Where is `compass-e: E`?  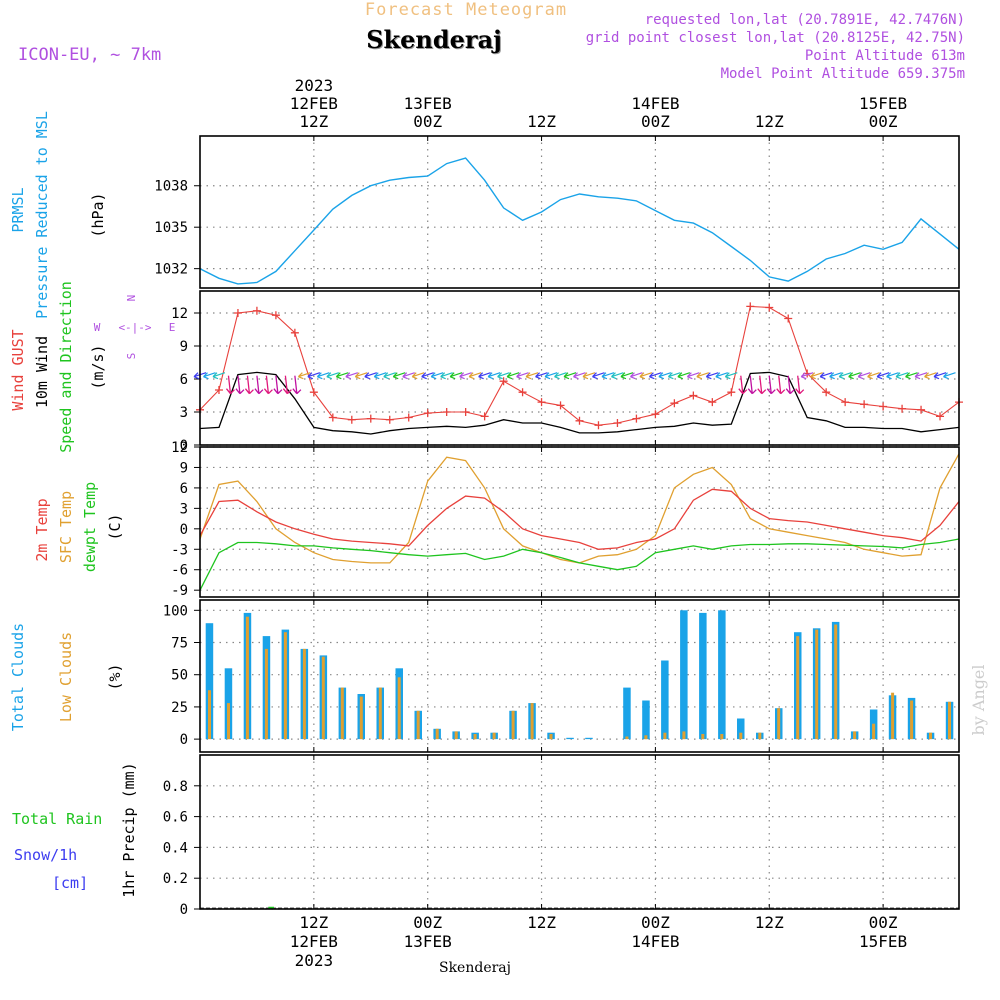 compass-e: E is located at coordinates (172, 327).